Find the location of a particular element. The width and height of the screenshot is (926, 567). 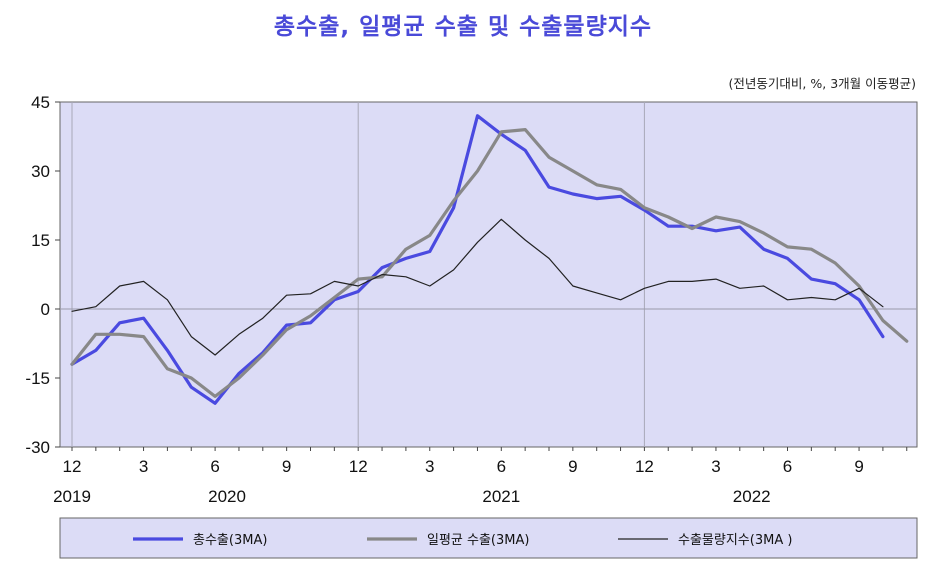

unit-note: (전년동기대비, %, 3개월 이동평균) is located at coordinates (822, 83).